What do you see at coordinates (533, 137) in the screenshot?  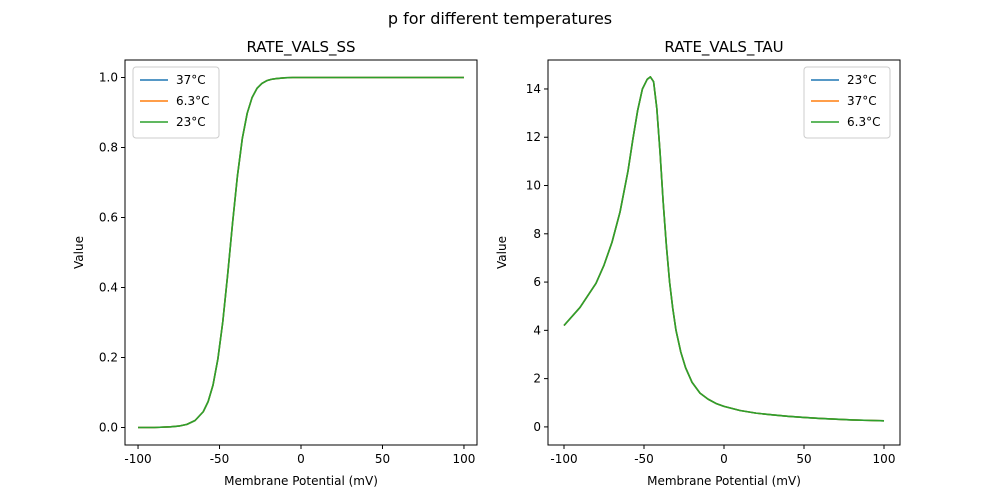 I see `y-tick-label: 12` at bounding box center [533, 137].